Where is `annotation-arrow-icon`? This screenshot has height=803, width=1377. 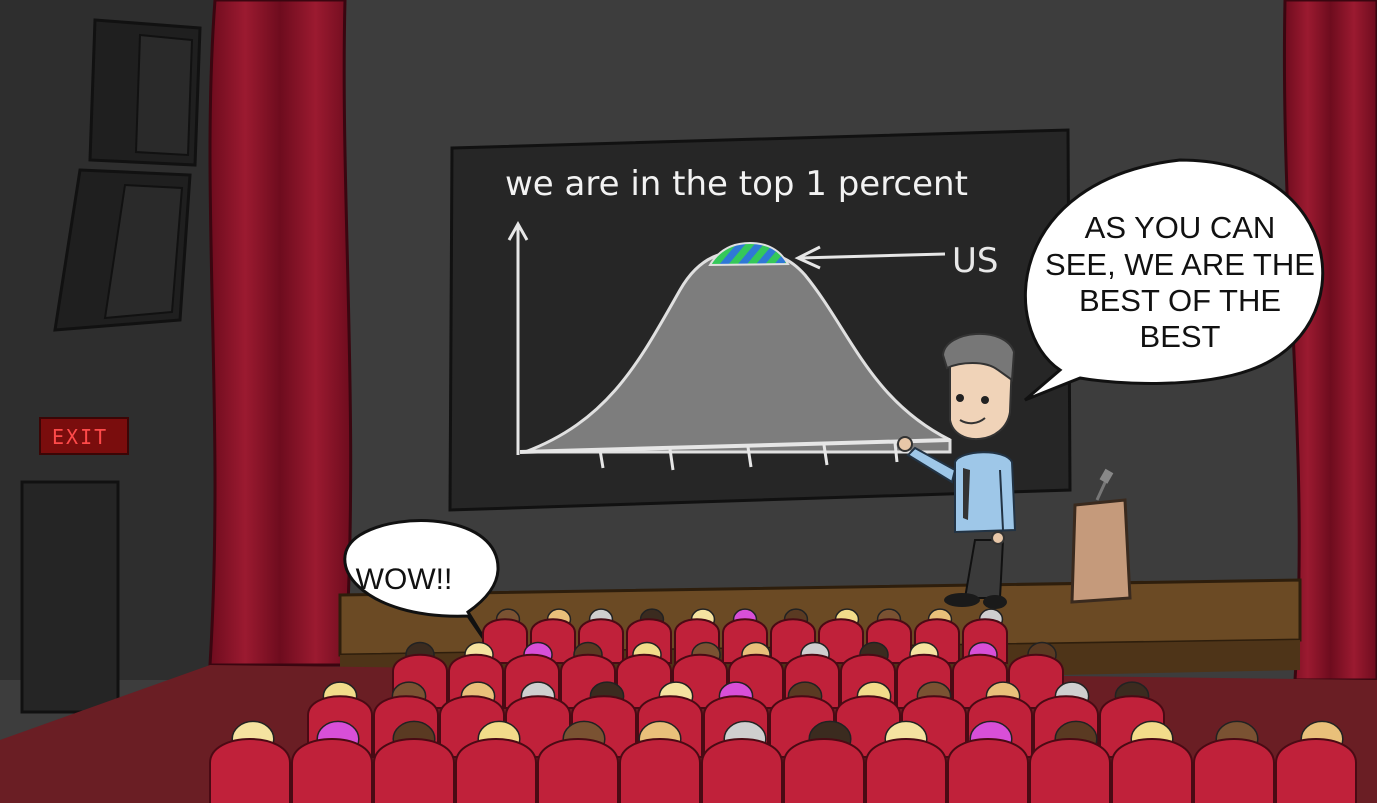
annotation-arrow-icon is located at coordinates (807, 257).